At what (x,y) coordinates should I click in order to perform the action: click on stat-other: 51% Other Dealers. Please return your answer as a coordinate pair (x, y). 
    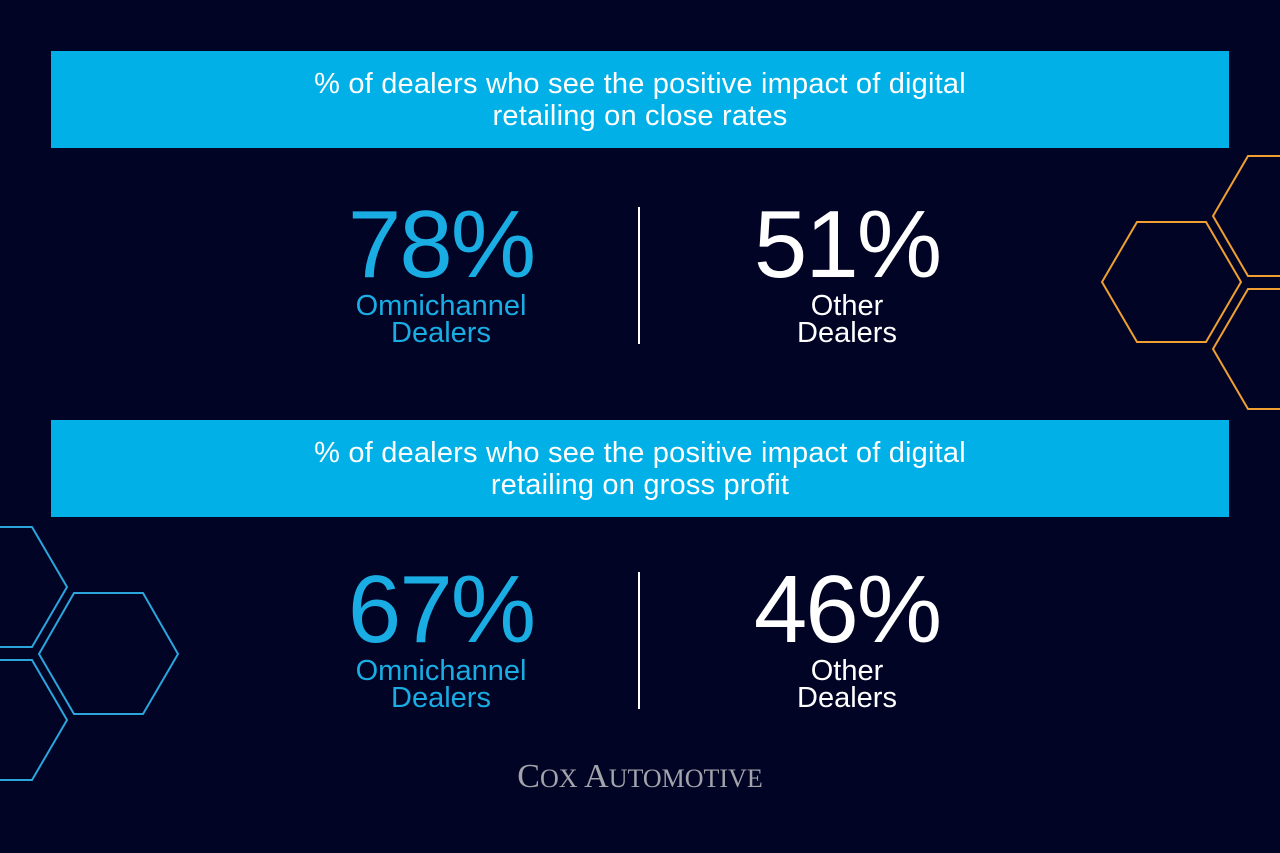
    Looking at the image, I should click on (847, 272).